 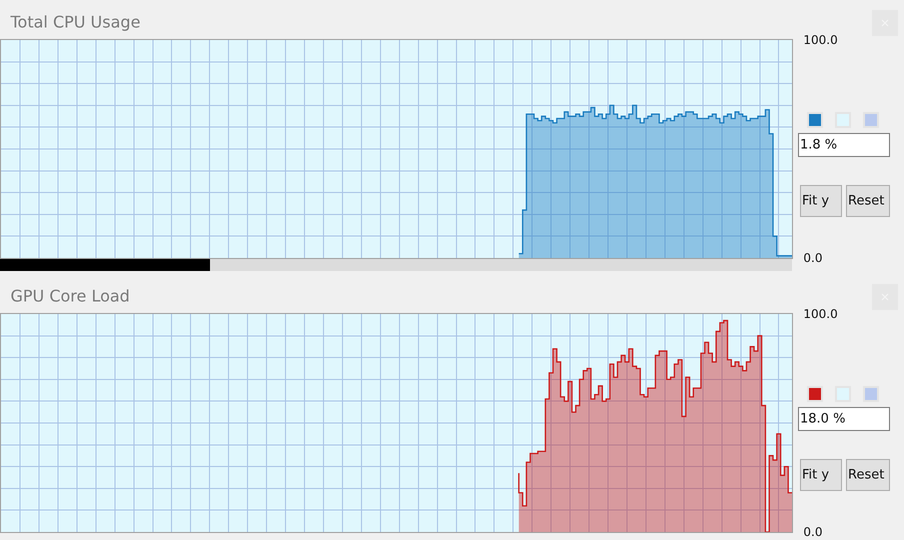 I want to click on text: 18.0 %, so click(x=823, y=419).